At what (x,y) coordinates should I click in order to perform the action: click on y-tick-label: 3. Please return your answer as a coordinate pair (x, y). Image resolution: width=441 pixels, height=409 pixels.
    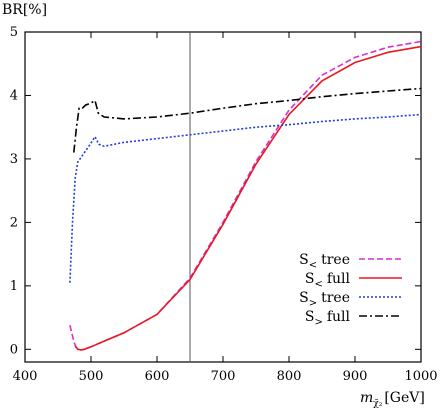
    Looking at the image, I should click on (14, 159).